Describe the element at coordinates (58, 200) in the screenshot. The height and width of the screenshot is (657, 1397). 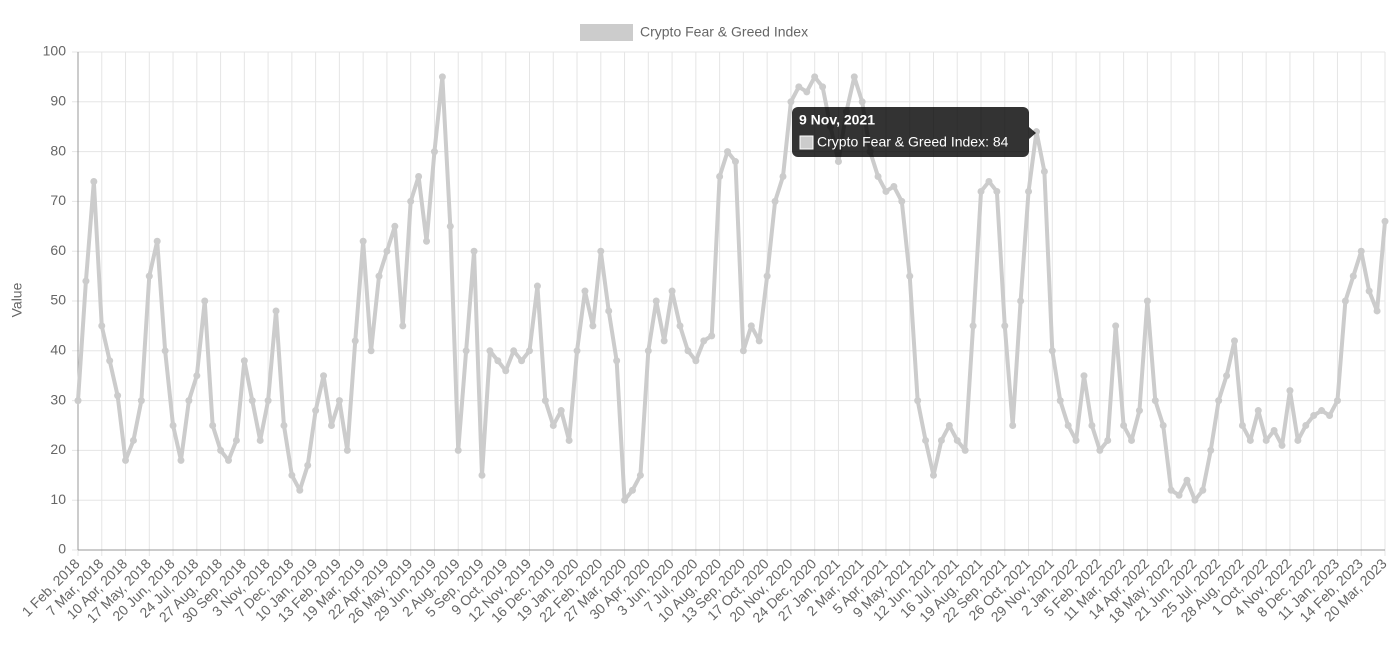
I see `y-tick-label: 70` at that location.